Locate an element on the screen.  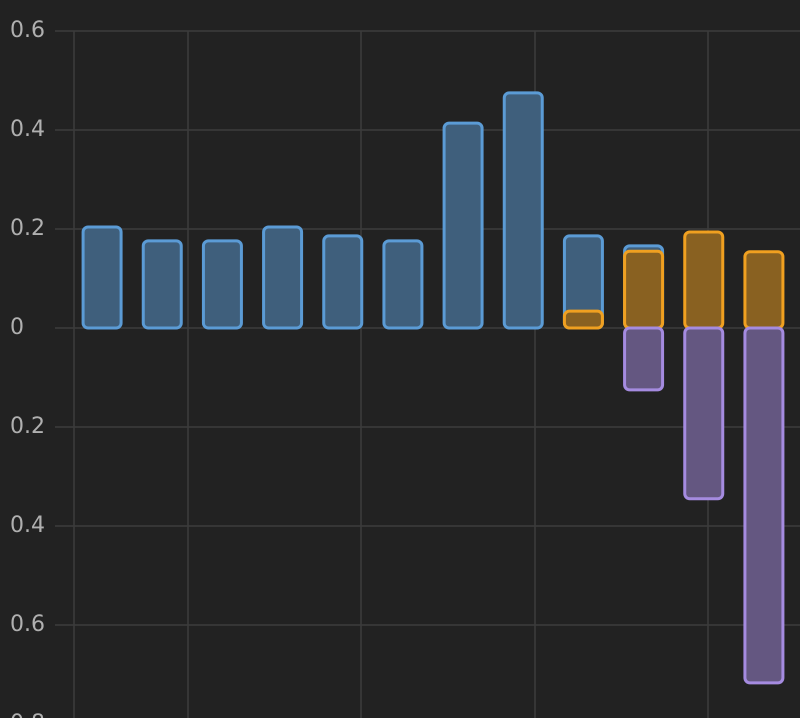
y-tick-label: 0 is located at coordinates (17, 327).